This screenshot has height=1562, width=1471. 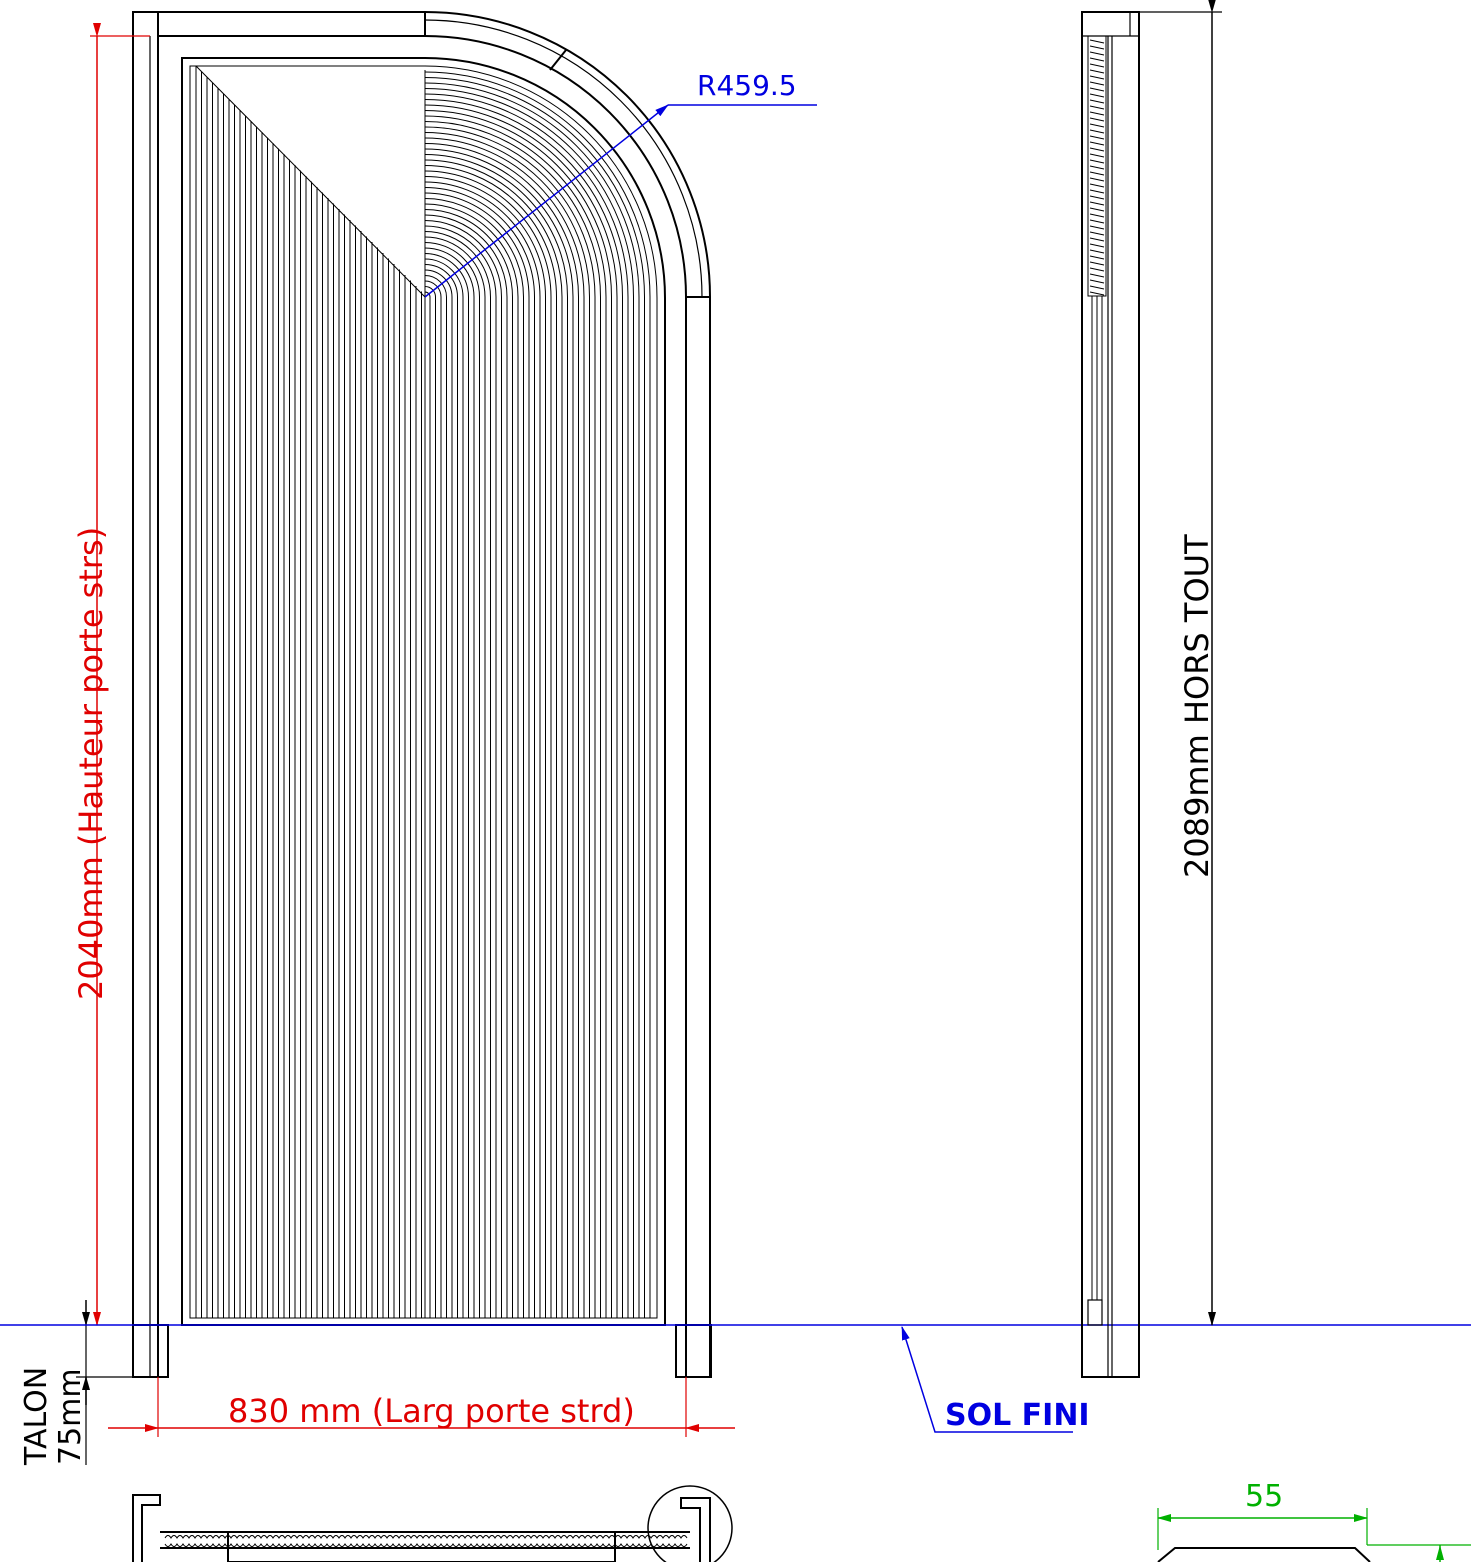 I want to click on plan-section, so click(x=432, y=1523).